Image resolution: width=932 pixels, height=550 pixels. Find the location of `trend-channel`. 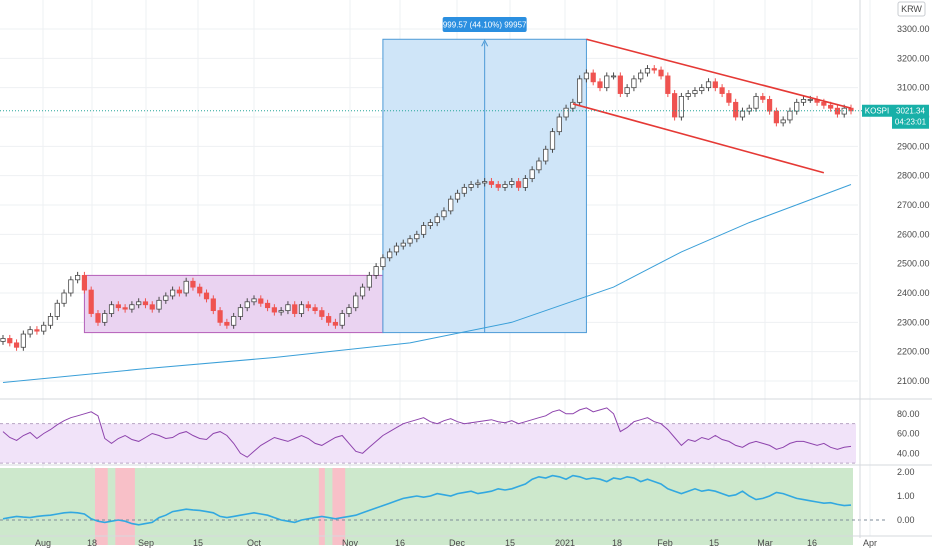

trend-channel is located at coordinates (712, 106).